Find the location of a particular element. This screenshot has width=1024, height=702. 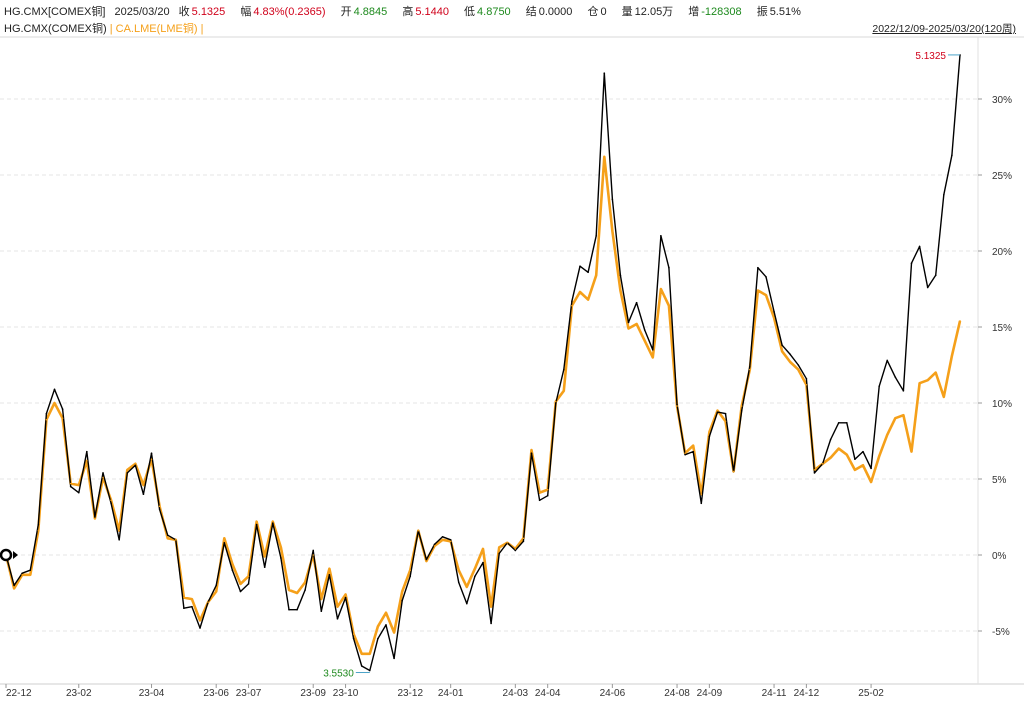

open-label: 开 is located at coordinates (346, 12).